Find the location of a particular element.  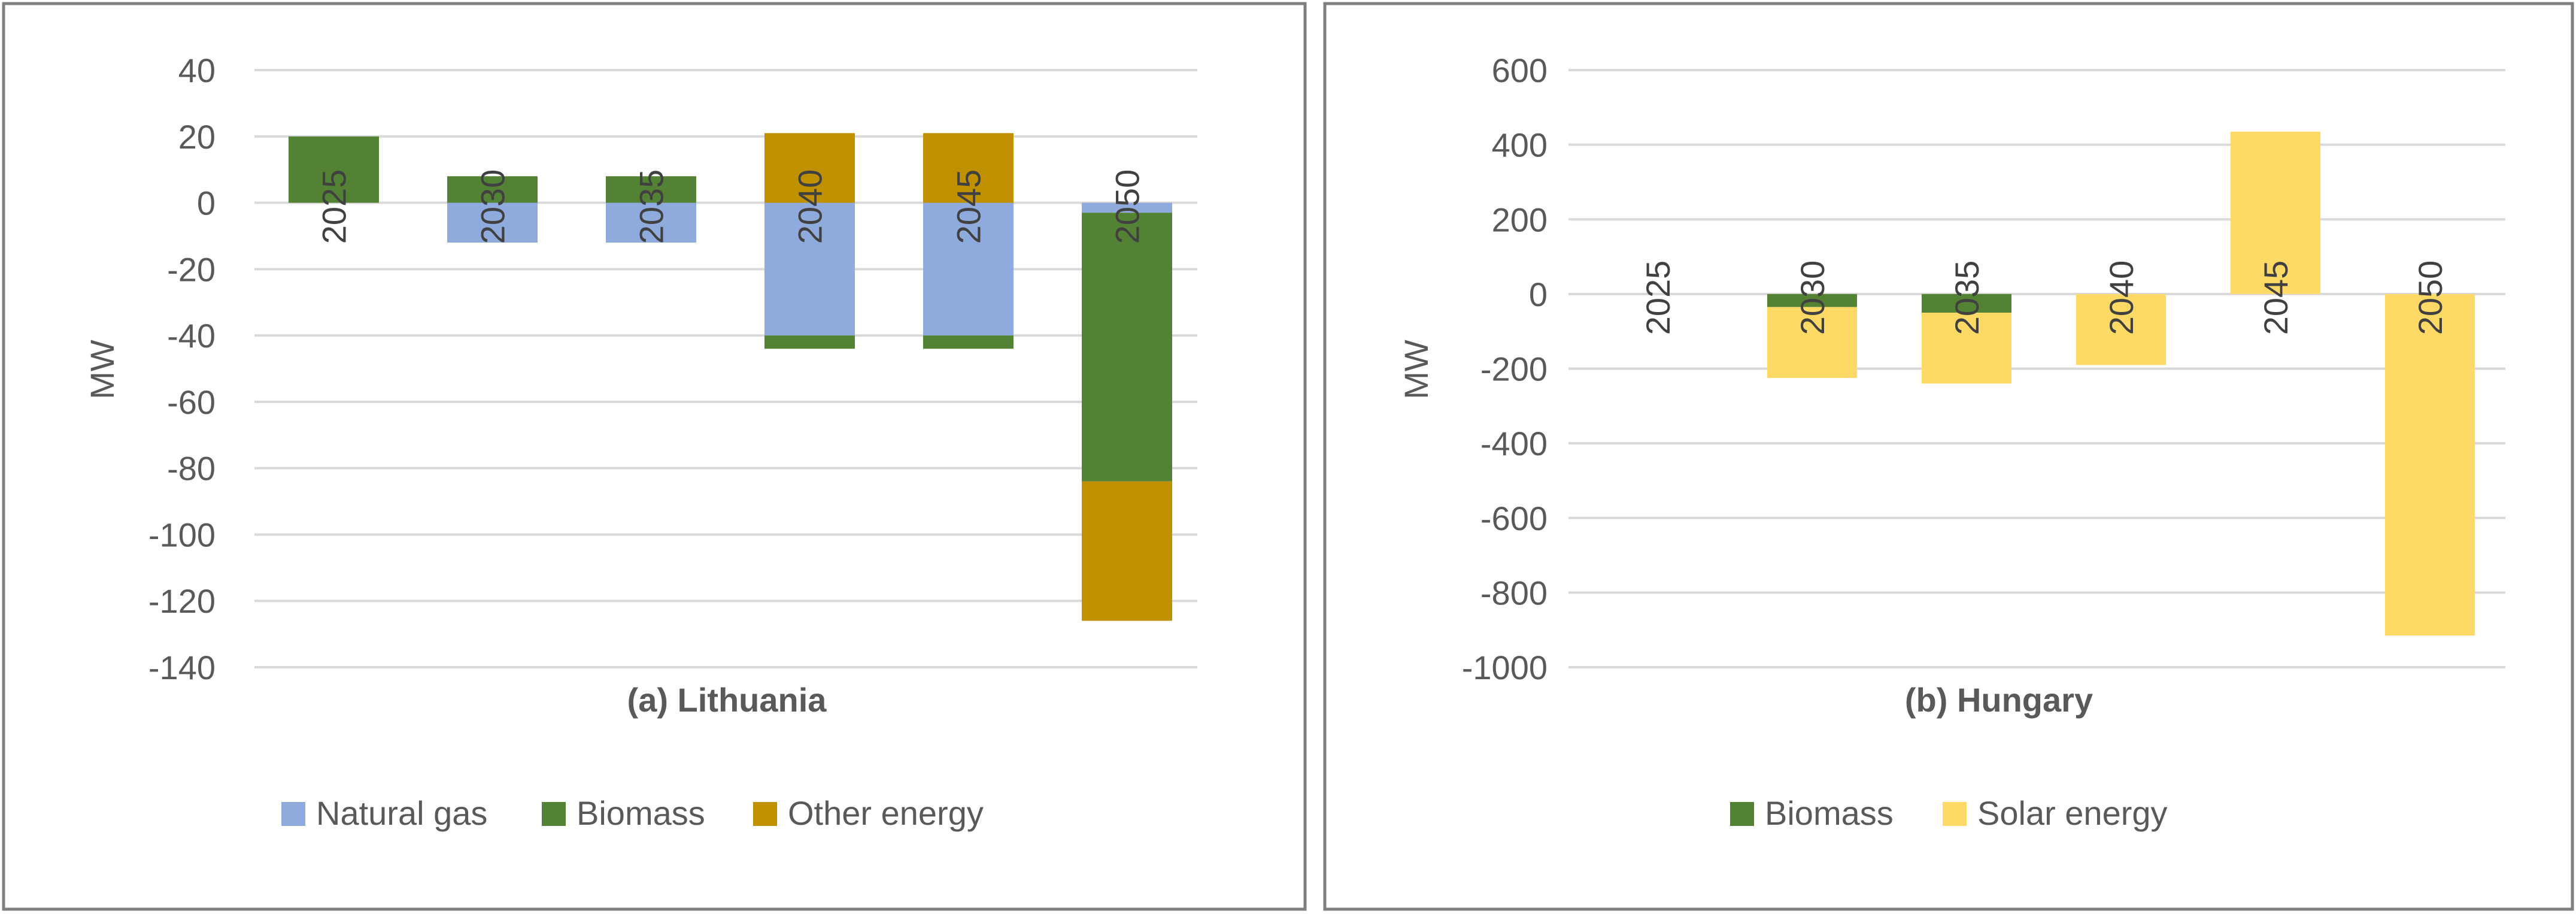

lithuania-bar-natural-gas-2045 is located at coordinates (968, 269).